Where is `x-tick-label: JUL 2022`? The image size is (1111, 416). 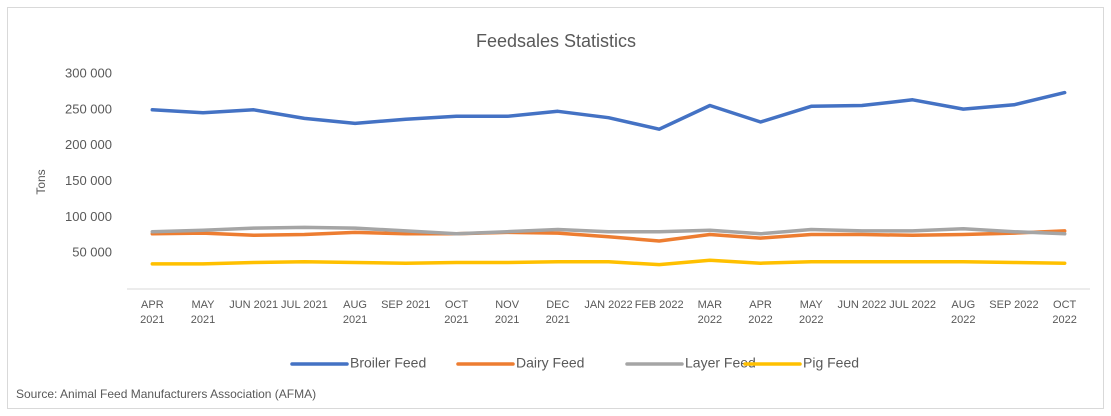
x-tick-label: JUL 2022 is located at coordinates (912, 305).